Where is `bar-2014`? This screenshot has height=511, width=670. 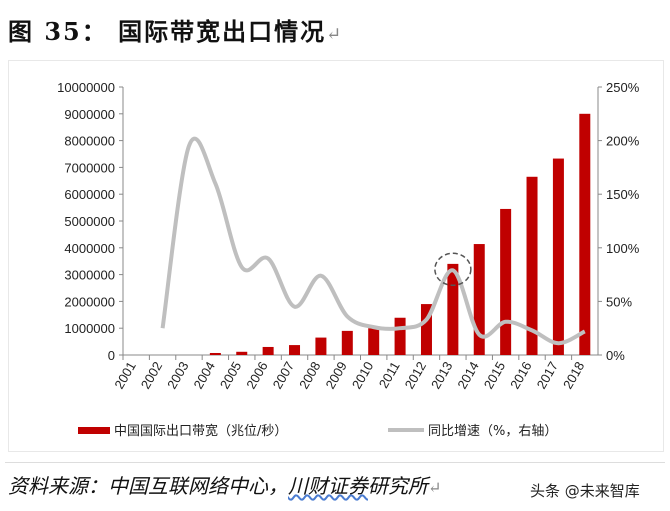 bar-2014 is located at coordinates (479, 299).